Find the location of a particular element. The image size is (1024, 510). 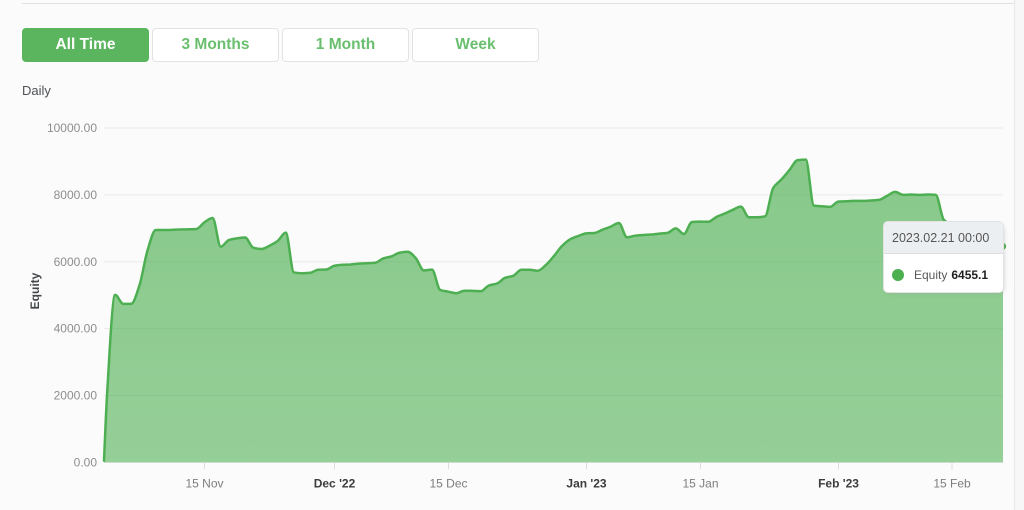

svg-text: Equity is located at coordinates (35, 290).